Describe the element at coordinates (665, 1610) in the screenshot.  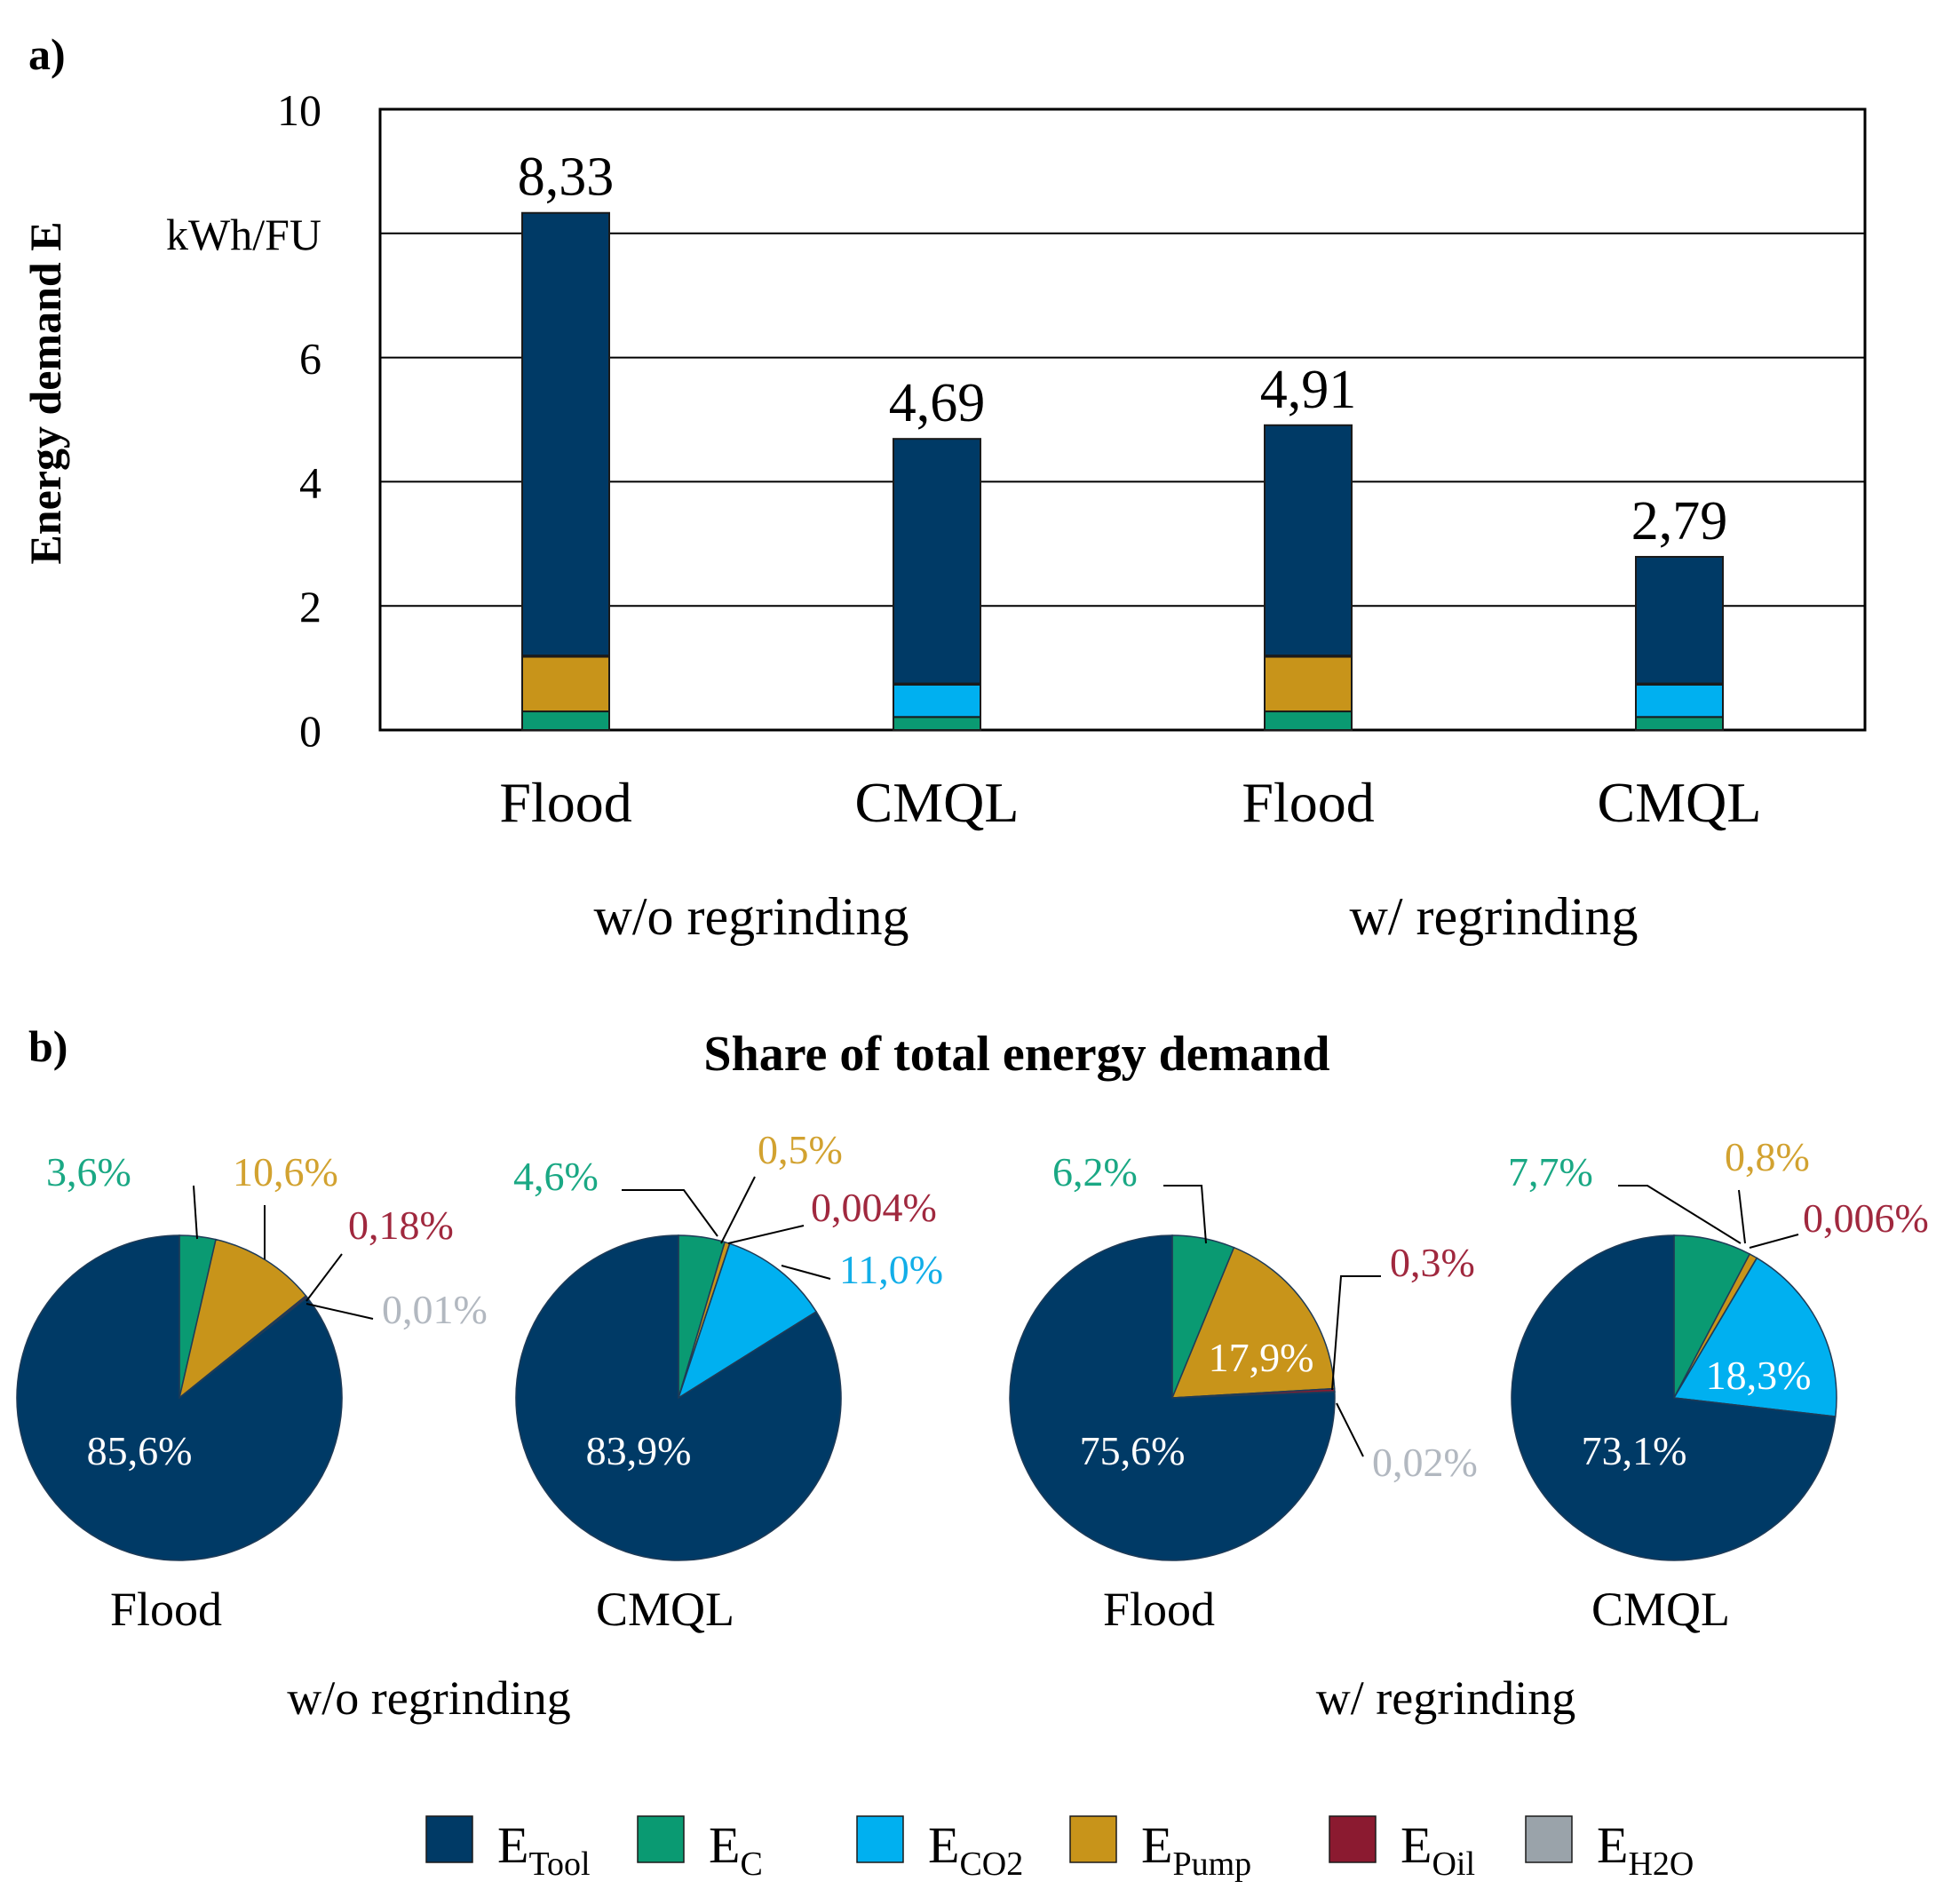
I see `pie-category-label: CMQL` at that location.